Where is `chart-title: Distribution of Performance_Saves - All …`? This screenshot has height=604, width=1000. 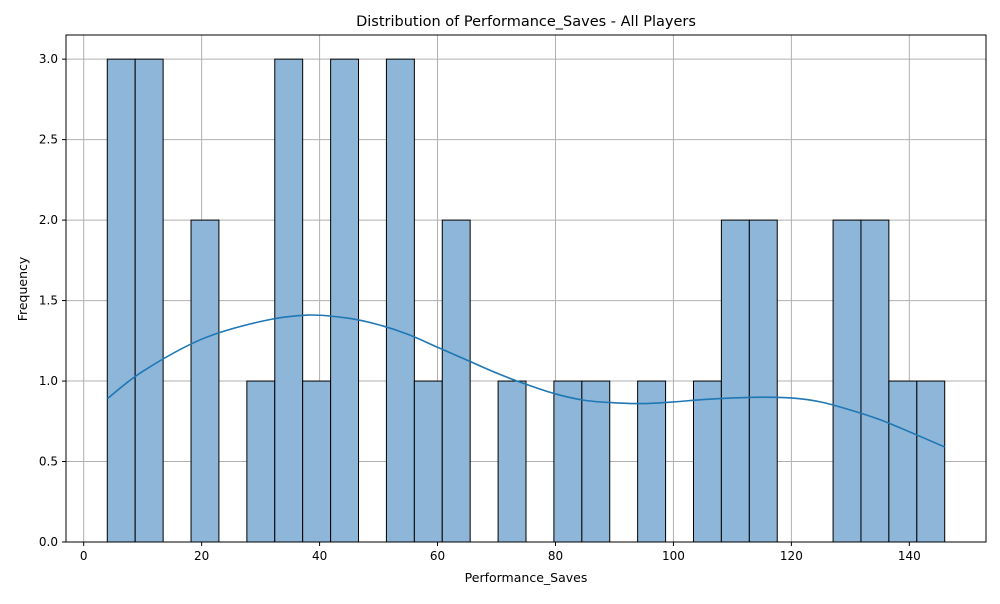 chart-title: Distribution of Performance_Saves - All … is located at coordinates (526, 22).